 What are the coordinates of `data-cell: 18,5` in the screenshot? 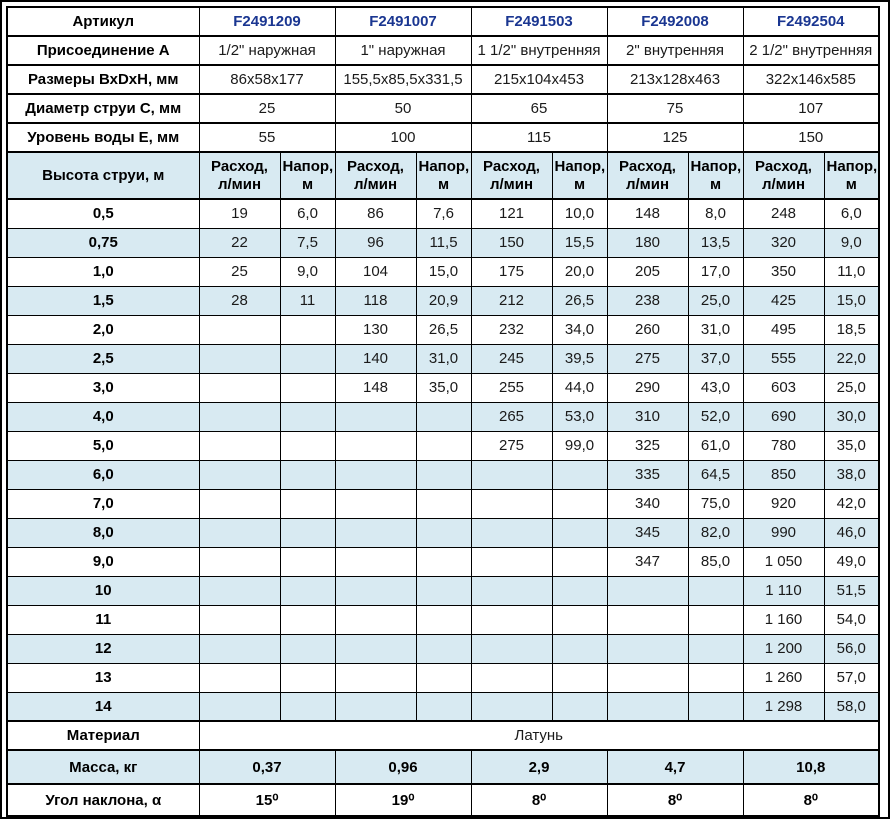 It's located at (851, 329).